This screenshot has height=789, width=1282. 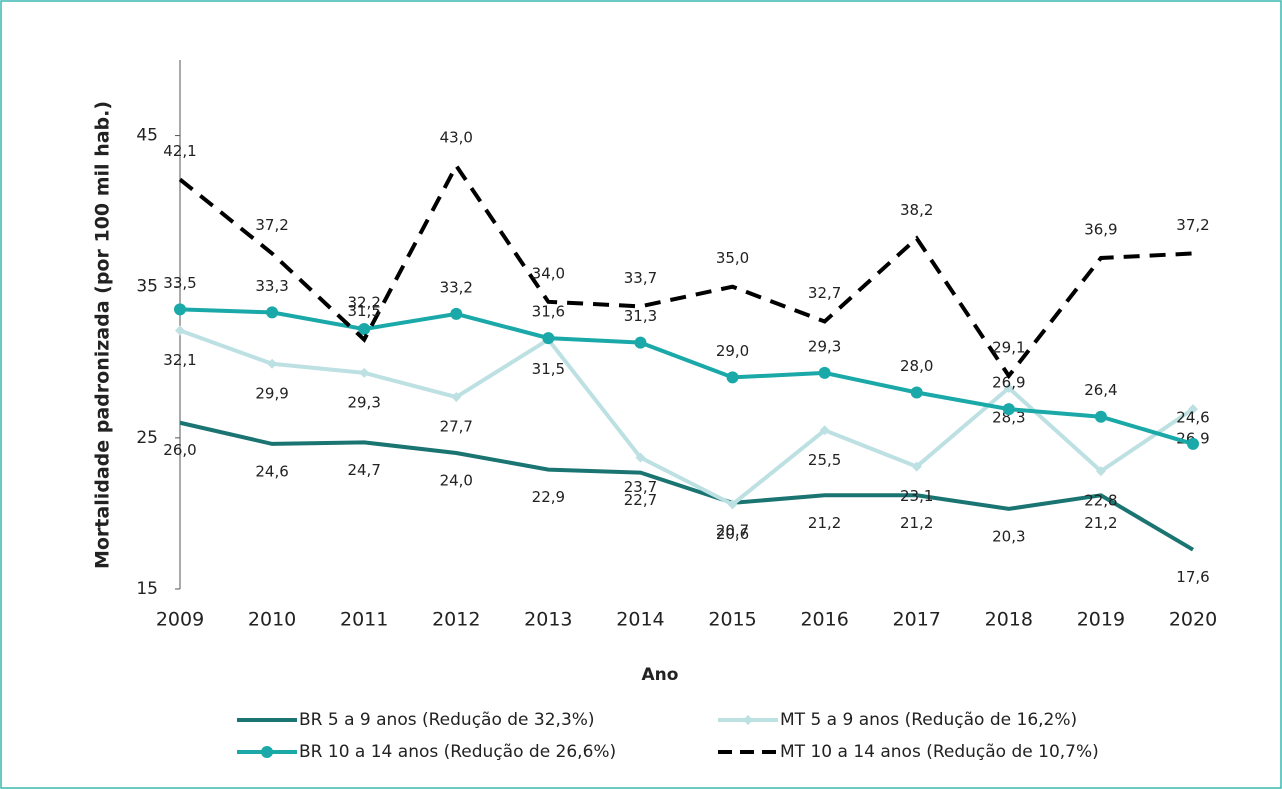 What do you see at coordinates (939, 752) in the screenshot?
I see `legend-label: MT 10 a 14 anos (Redução de 10,7%)` at bounding box center [939, 752].